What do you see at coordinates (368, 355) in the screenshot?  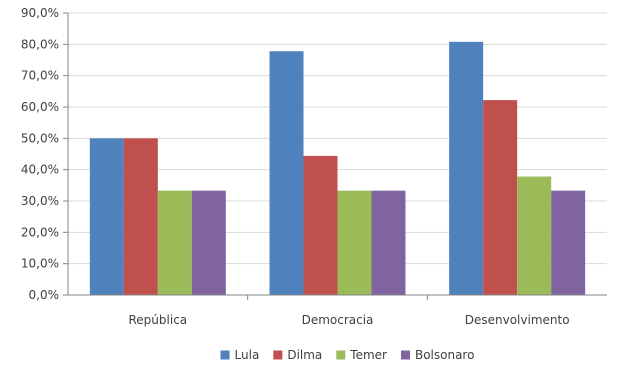 I see `legend-label-temer: Temer` at bounding box center [368, 355].